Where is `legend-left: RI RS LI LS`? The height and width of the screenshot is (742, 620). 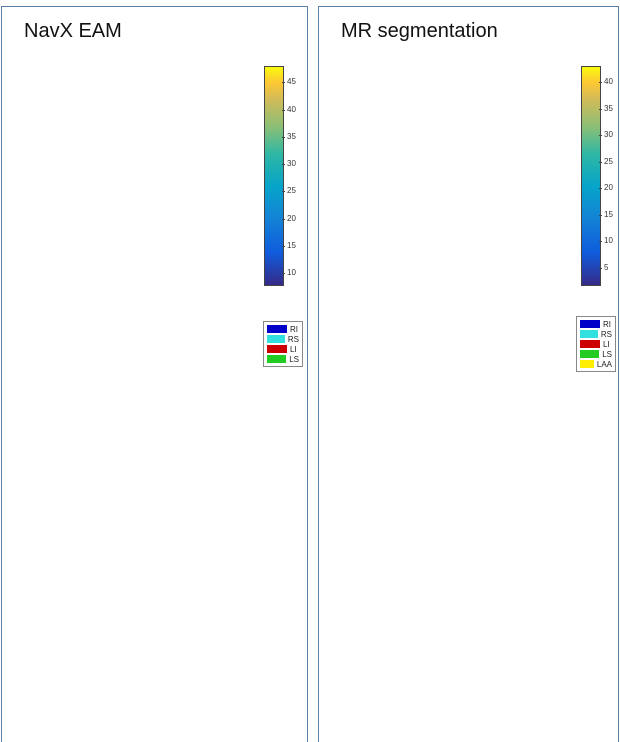 legend-left: RI RS LI LS is located at coordinates (283, 344).